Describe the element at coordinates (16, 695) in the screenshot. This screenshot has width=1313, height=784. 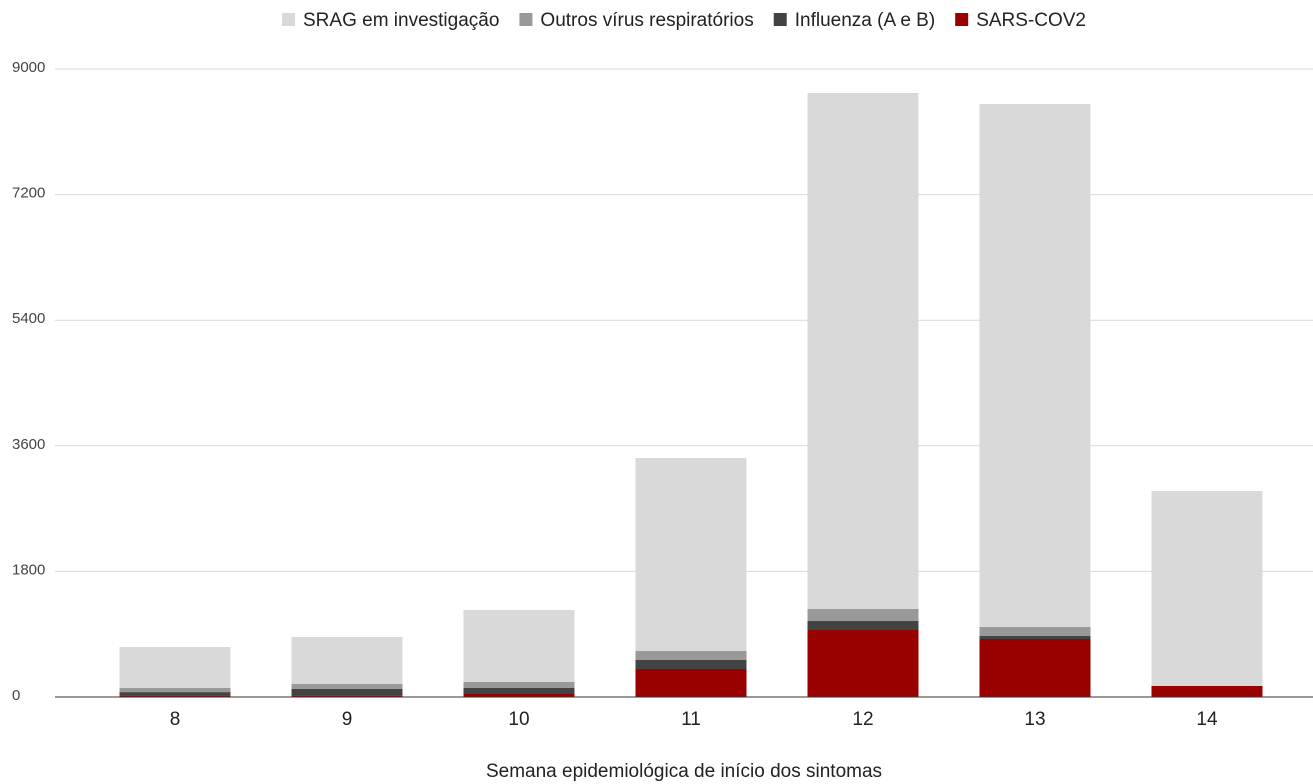
I see `y-tick-label: 0` at that location.